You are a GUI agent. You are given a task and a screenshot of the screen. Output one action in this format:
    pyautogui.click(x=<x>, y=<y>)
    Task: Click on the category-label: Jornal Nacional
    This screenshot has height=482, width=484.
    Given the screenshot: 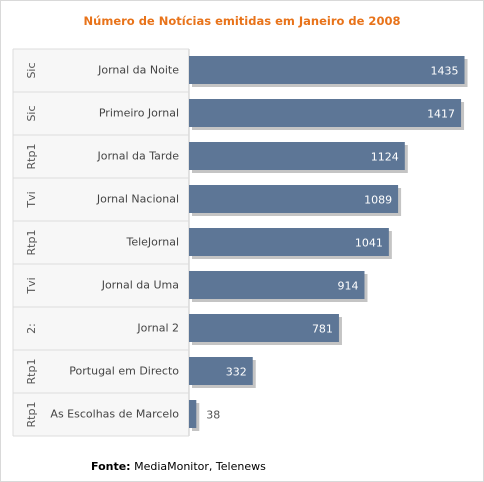 What is the action you would take?
    pyautogui.click(x=137, y=199)
    